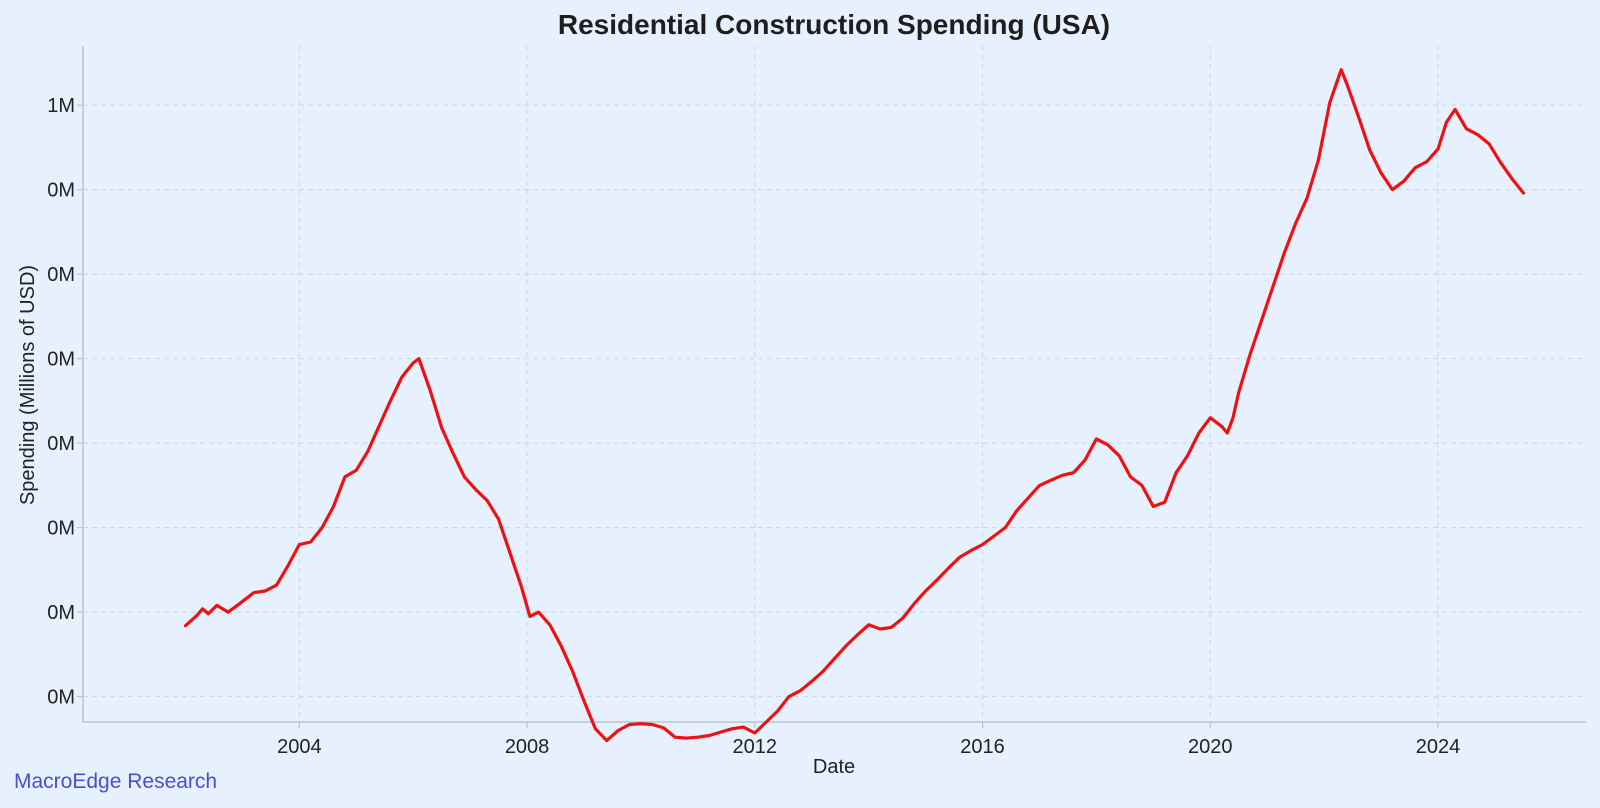  I want to click on watermark: MacroEdge Research, so click(116, 781).